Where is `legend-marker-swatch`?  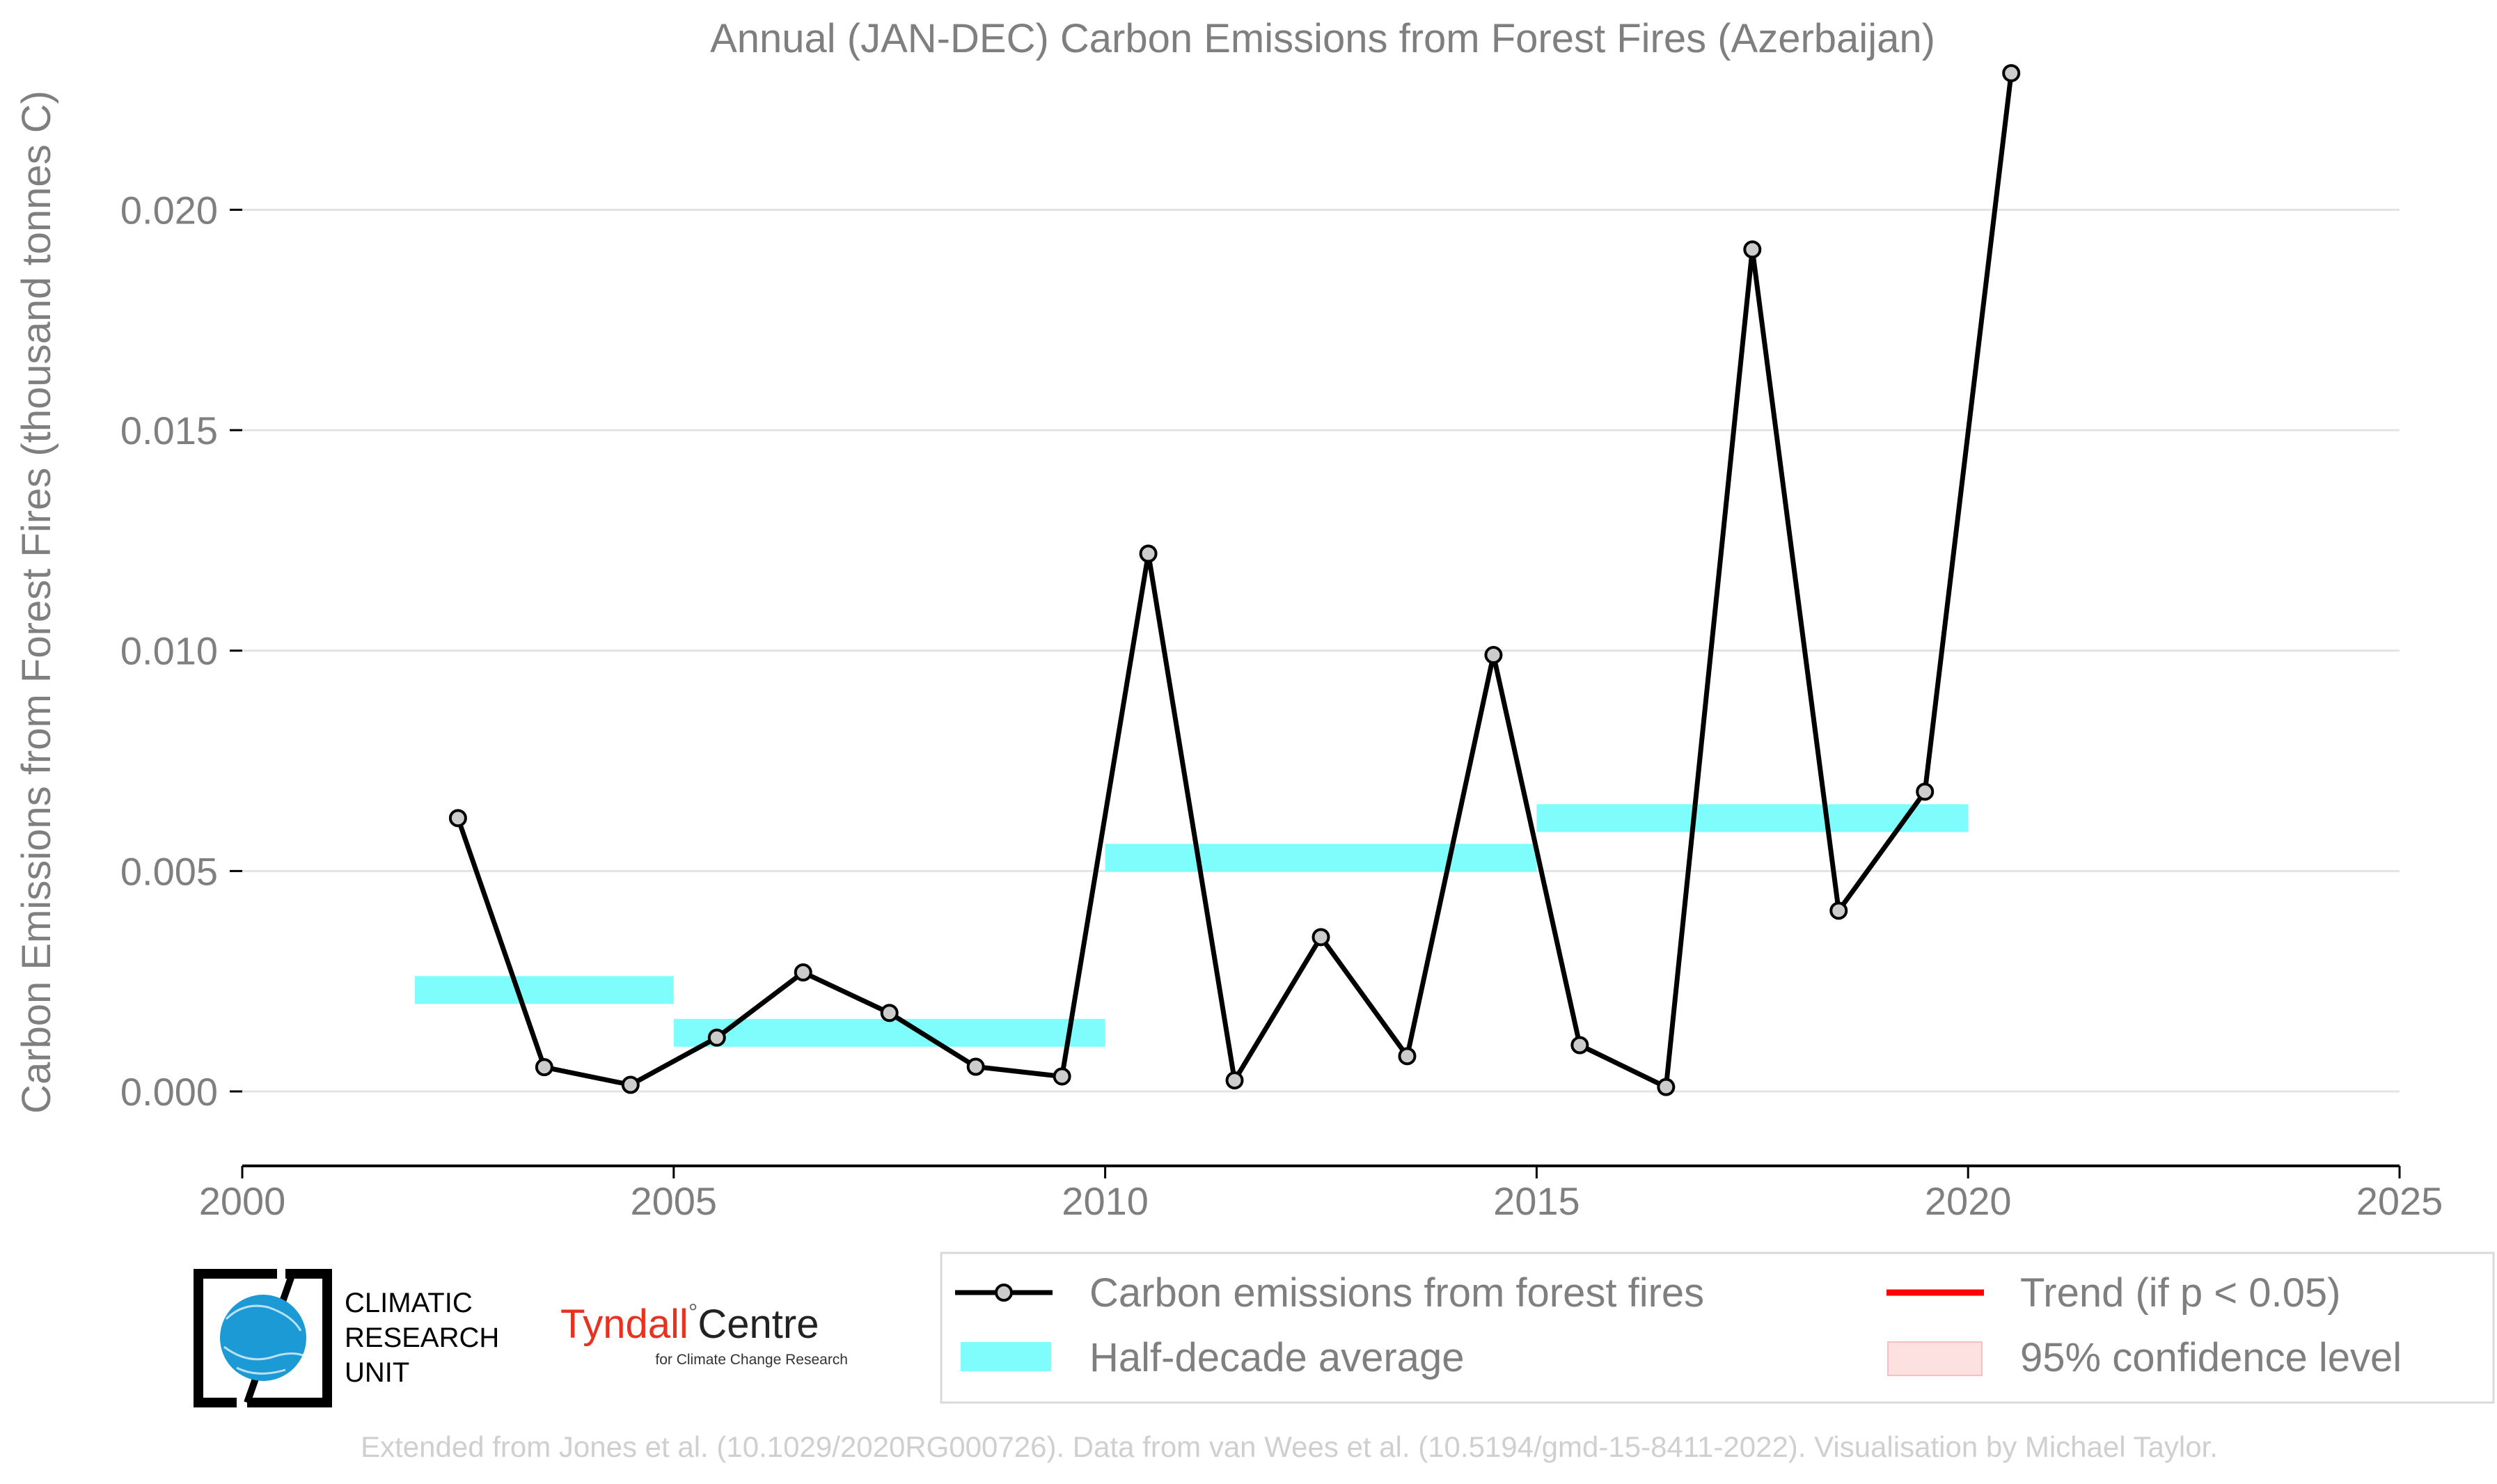 legend-marker-swatch is located at coordinates (1004, 1293).